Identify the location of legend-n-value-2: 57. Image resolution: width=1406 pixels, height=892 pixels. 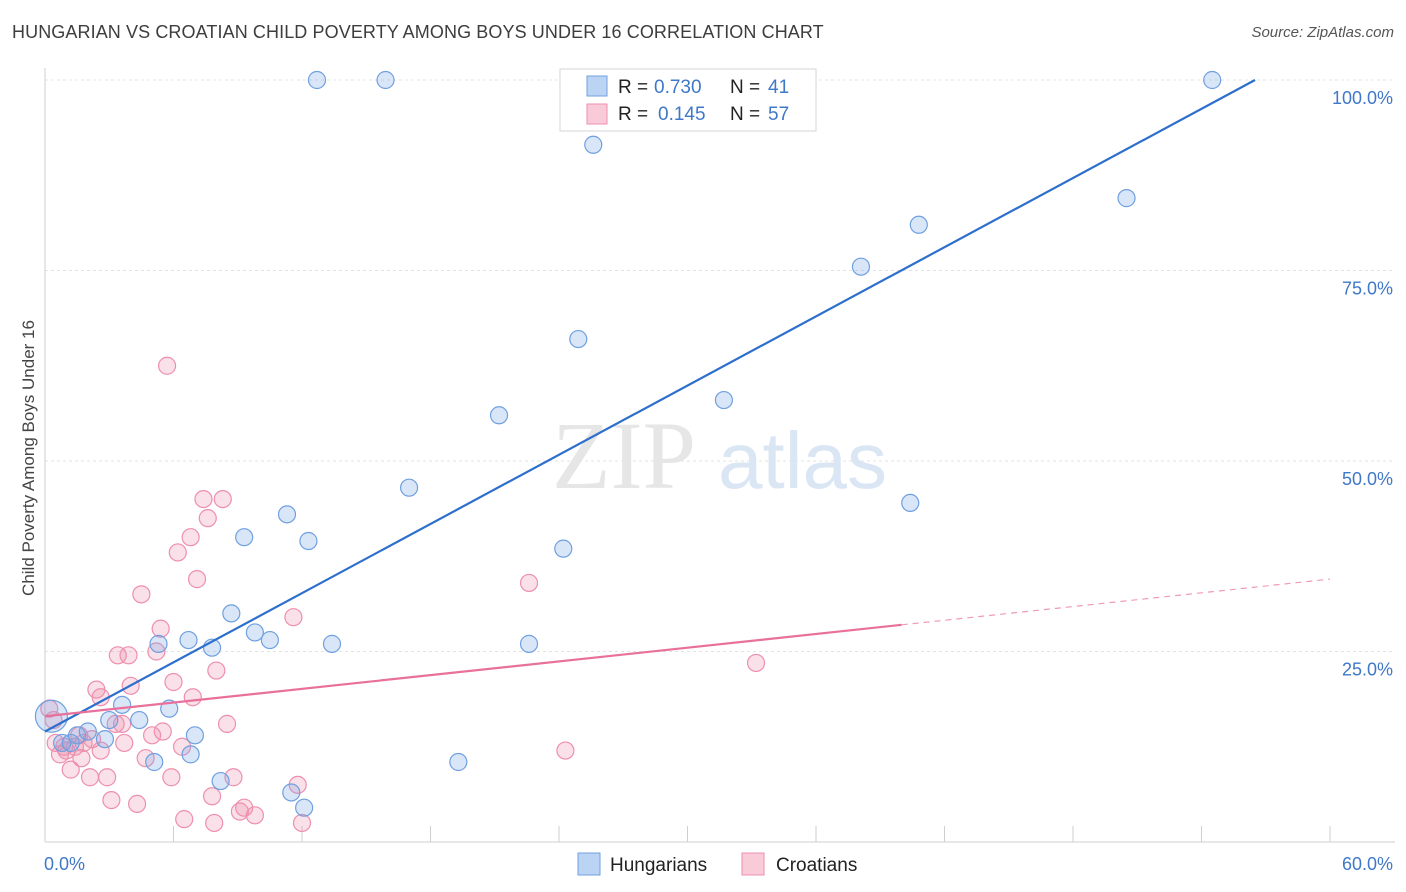
(778, 114).